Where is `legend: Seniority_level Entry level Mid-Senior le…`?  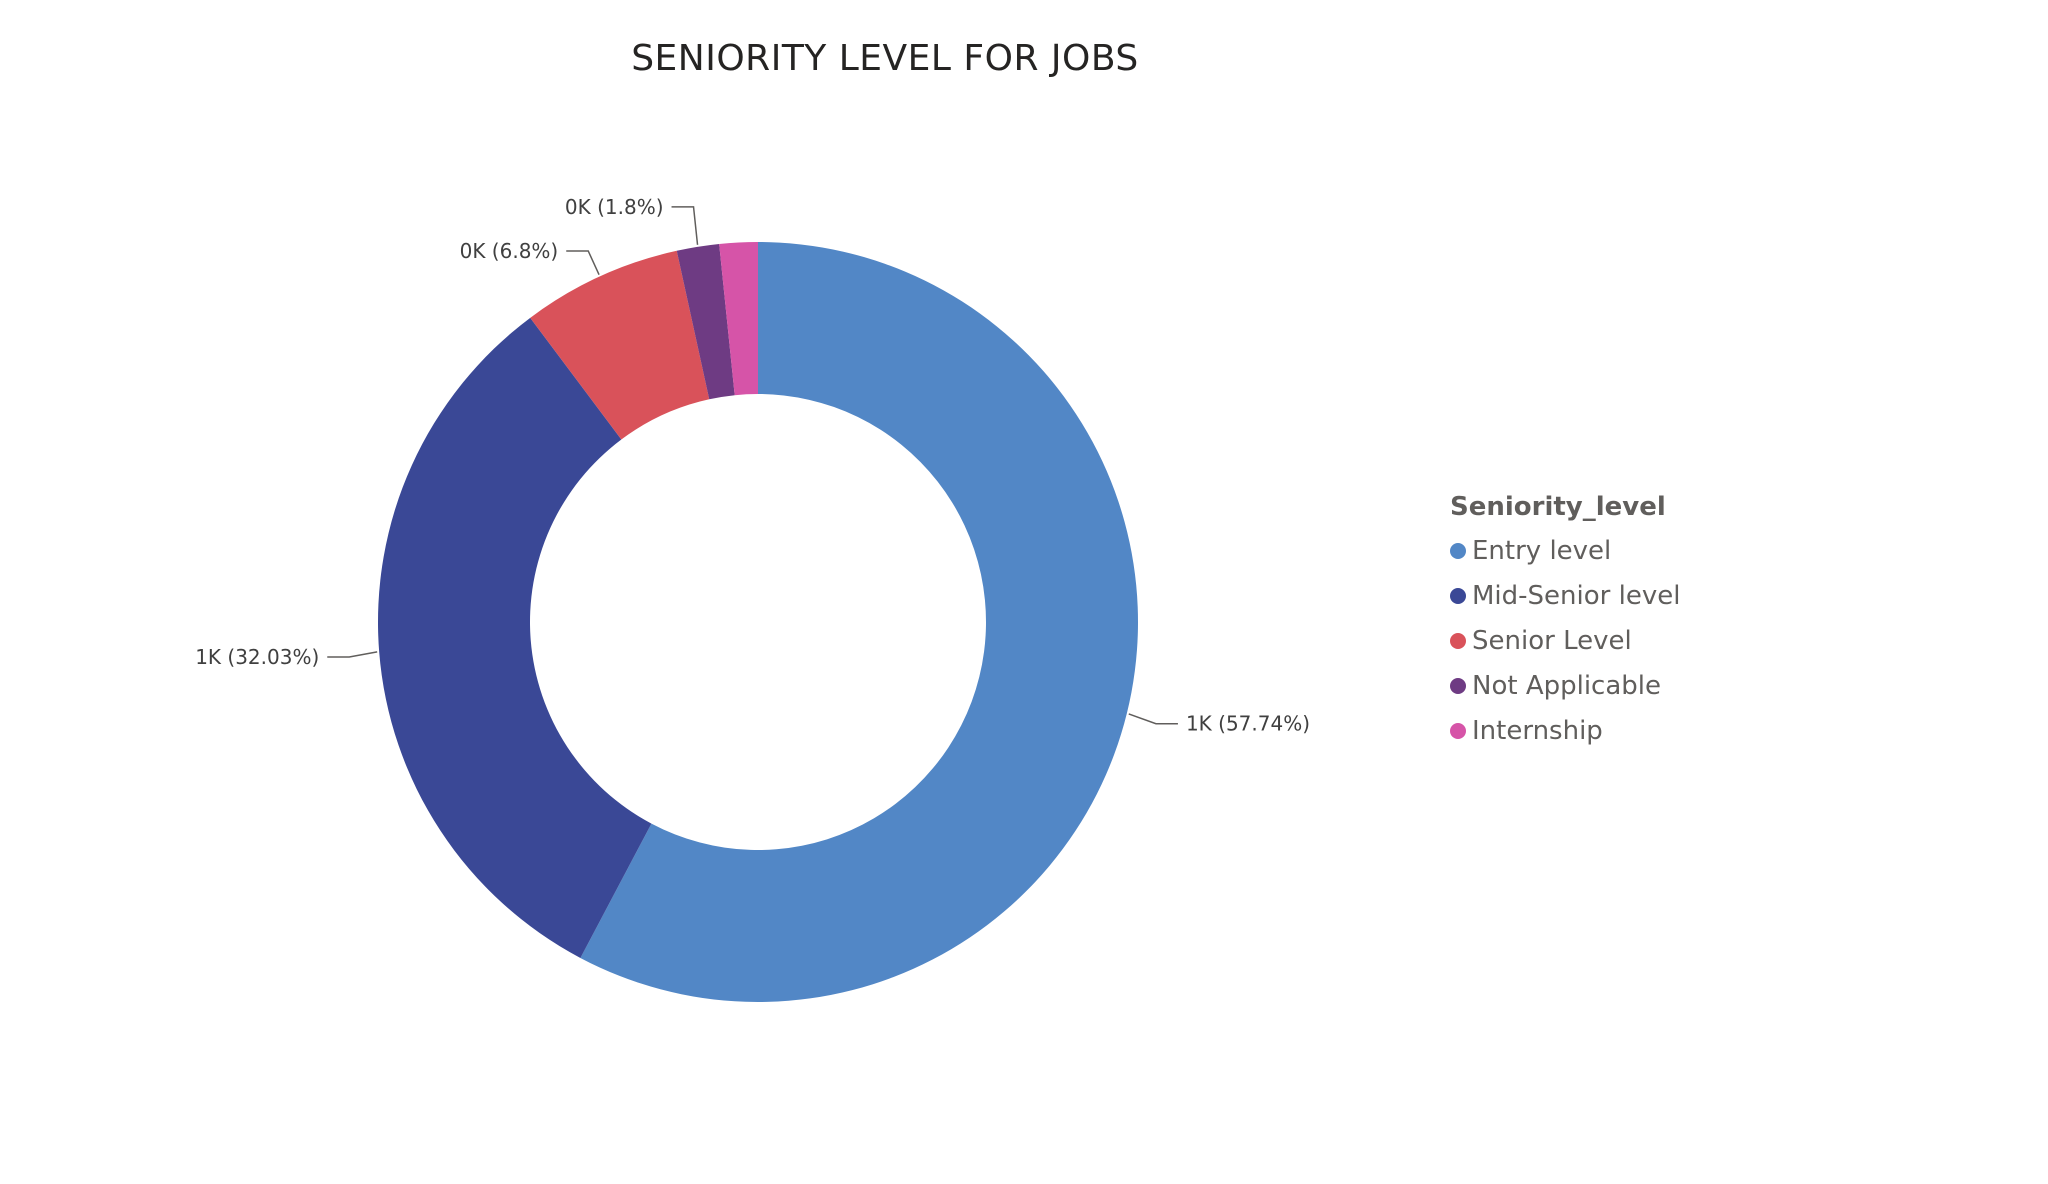
legend: Seniority_level Entry level Mid-Senior le… is located at coordinates (1565, 621).